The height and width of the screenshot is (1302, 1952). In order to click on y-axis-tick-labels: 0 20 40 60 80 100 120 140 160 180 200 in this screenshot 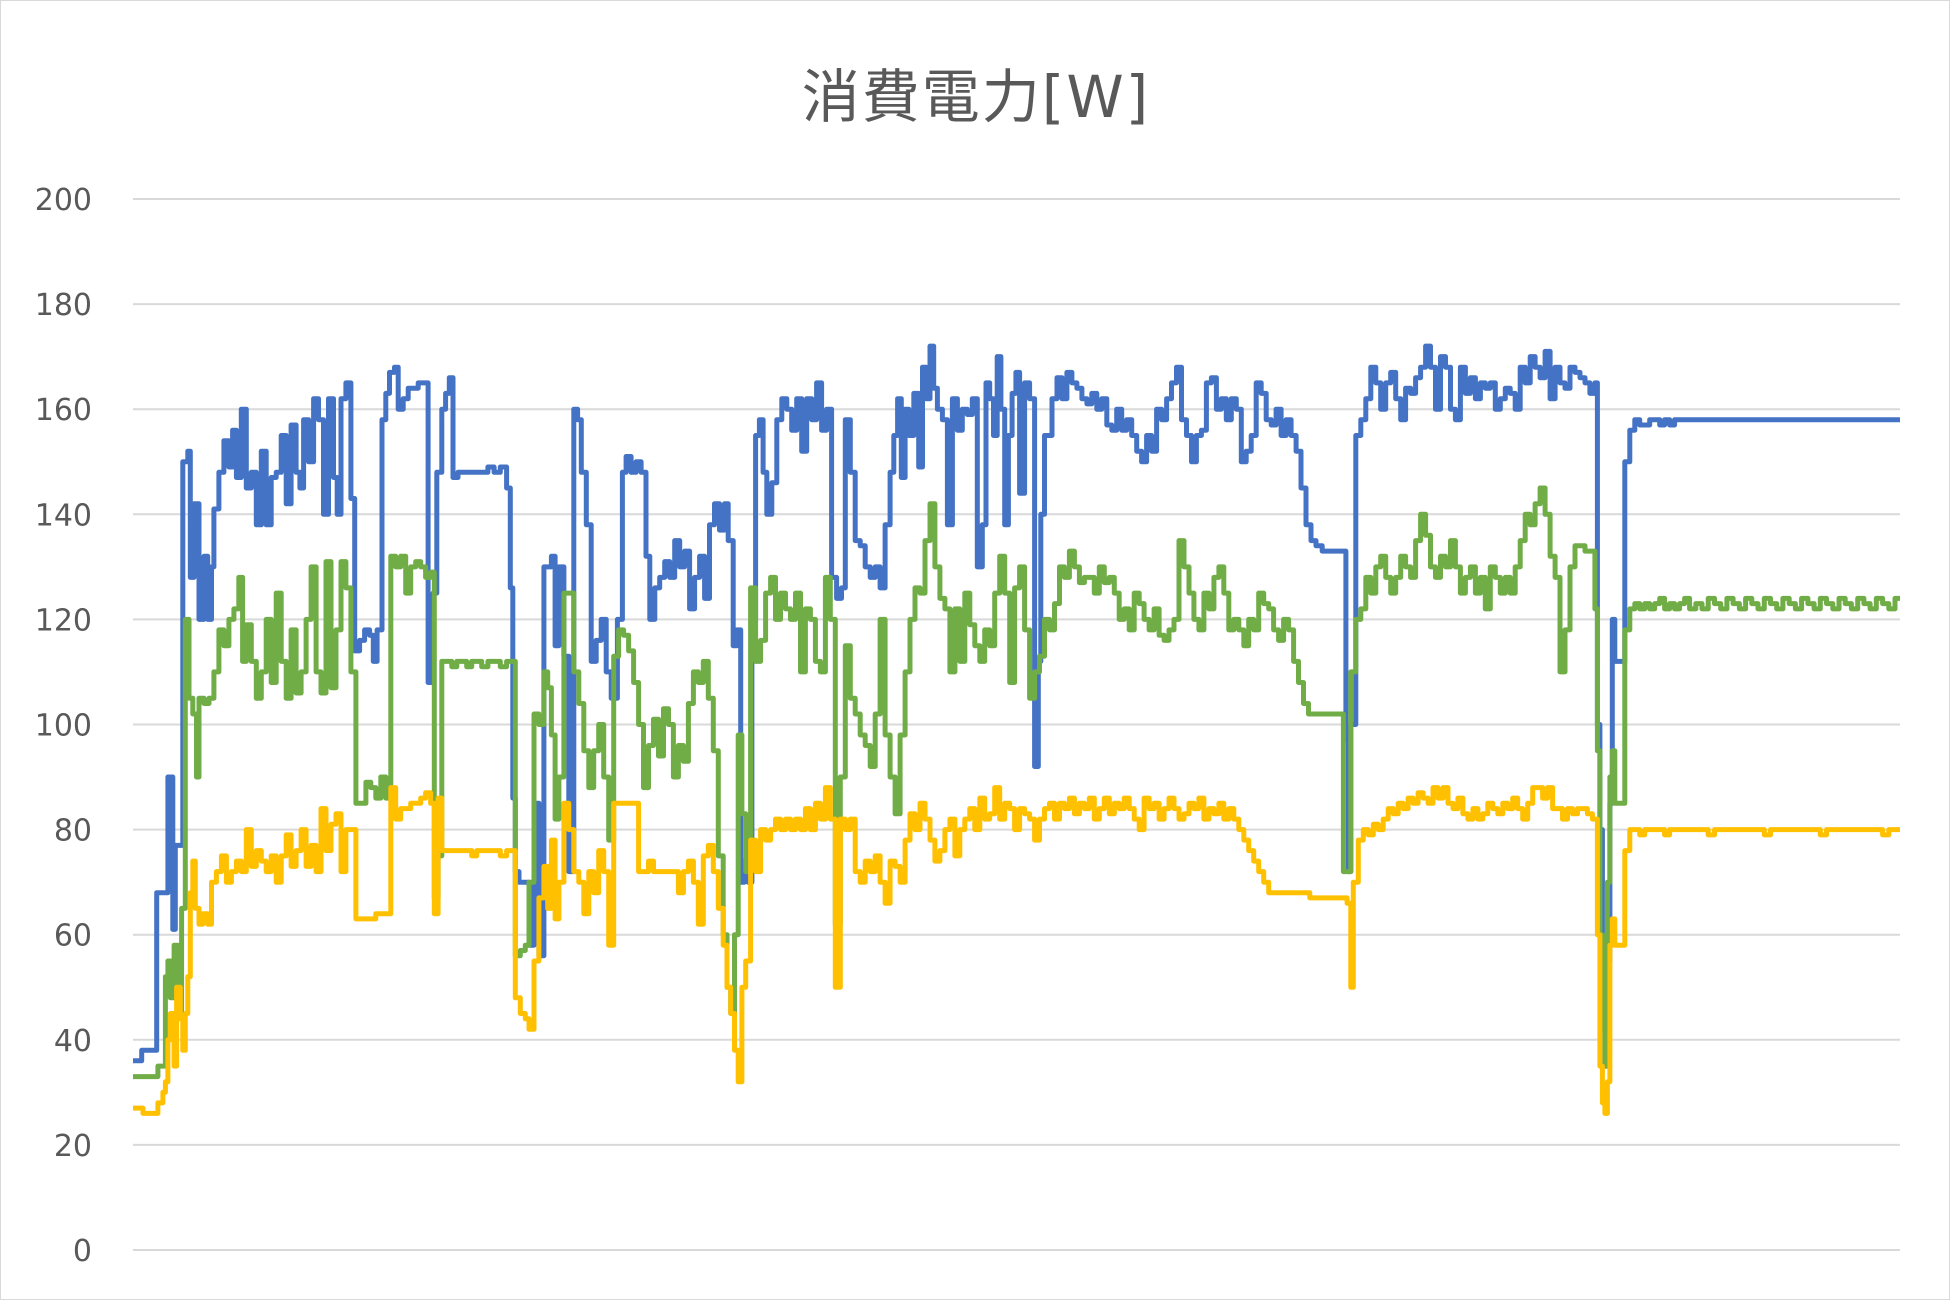, I will do `click(63, 726)`.